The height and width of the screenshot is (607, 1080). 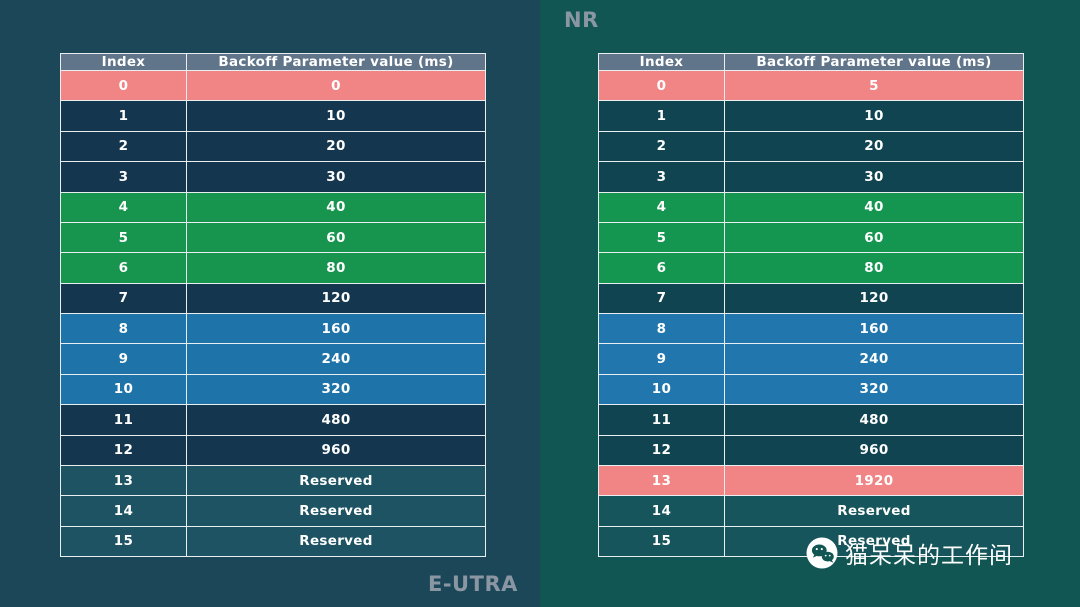 I want to click on table-row: 3 30, so click(x=273, y=177).